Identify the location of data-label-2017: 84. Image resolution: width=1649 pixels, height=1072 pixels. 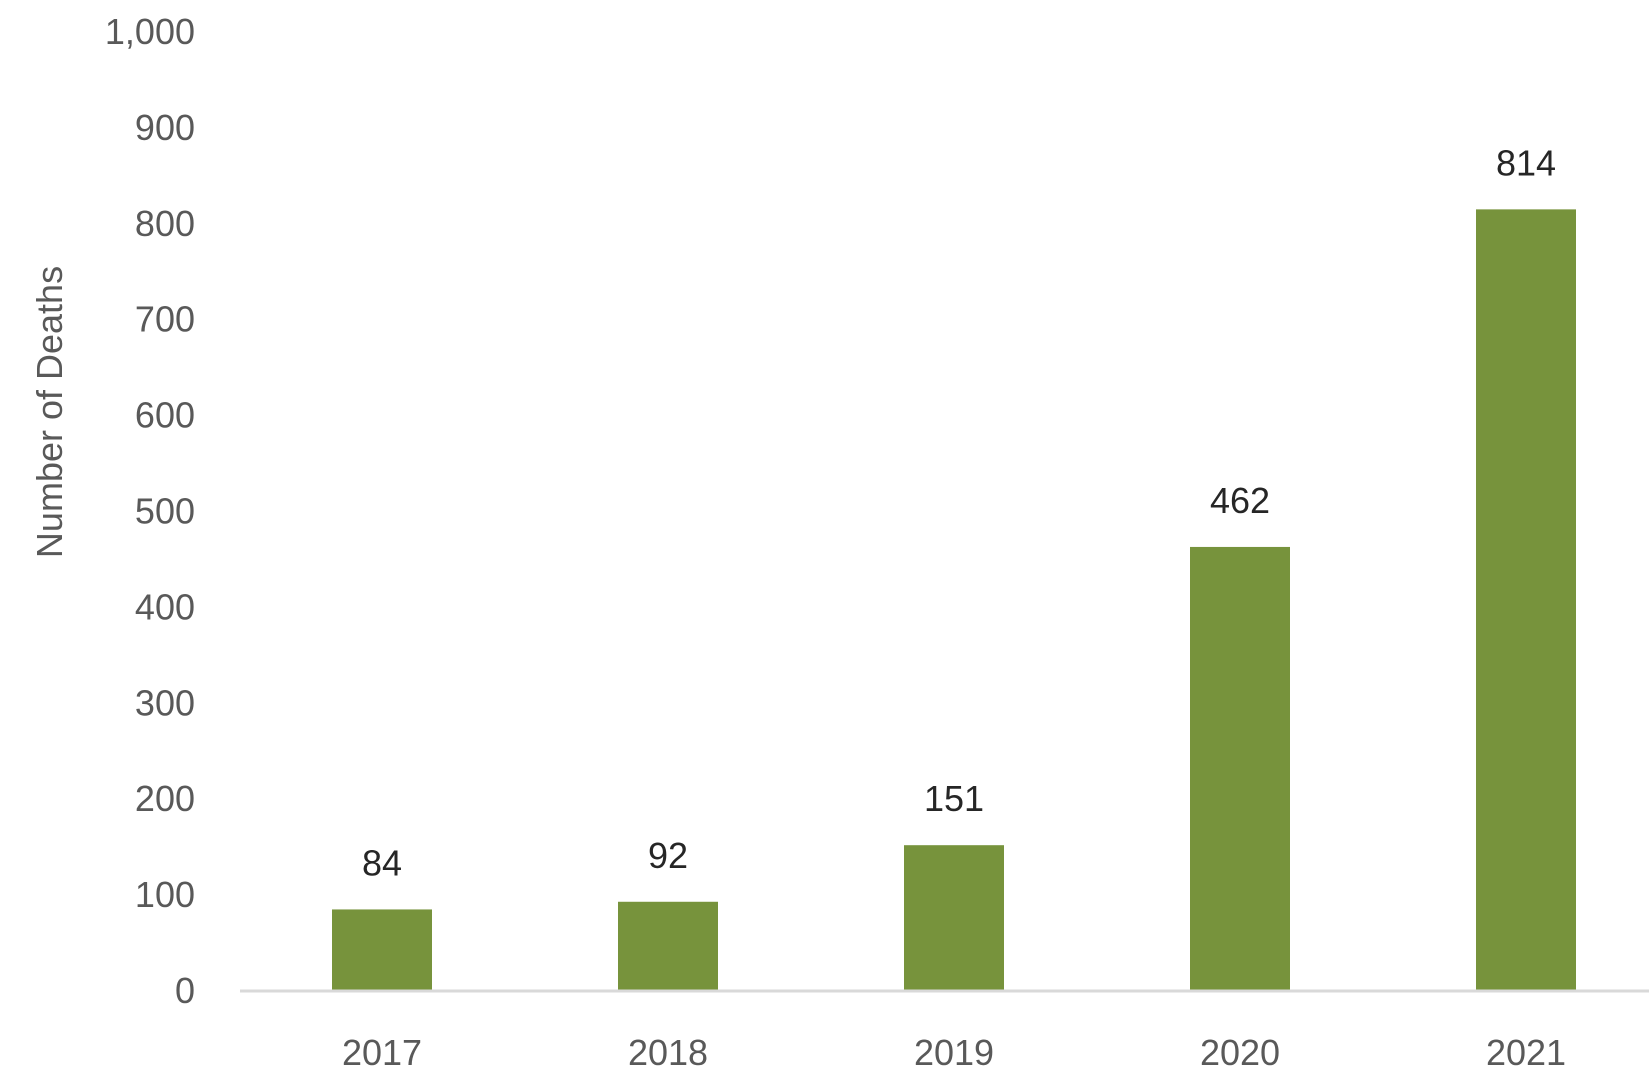
(382, 862).